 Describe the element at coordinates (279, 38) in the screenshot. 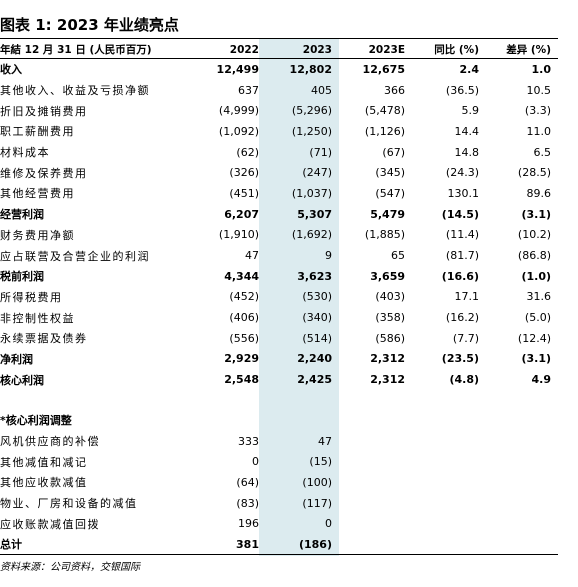

I see `top-rule` at that location.